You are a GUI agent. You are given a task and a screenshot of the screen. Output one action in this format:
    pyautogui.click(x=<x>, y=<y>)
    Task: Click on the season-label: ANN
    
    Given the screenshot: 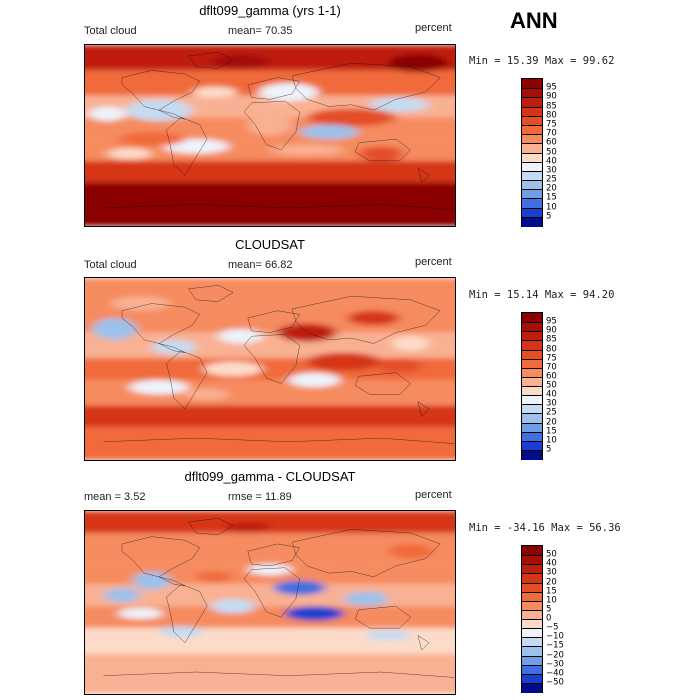 What is the action you would take?
    pyautogui.click(x=534, y=20)
    